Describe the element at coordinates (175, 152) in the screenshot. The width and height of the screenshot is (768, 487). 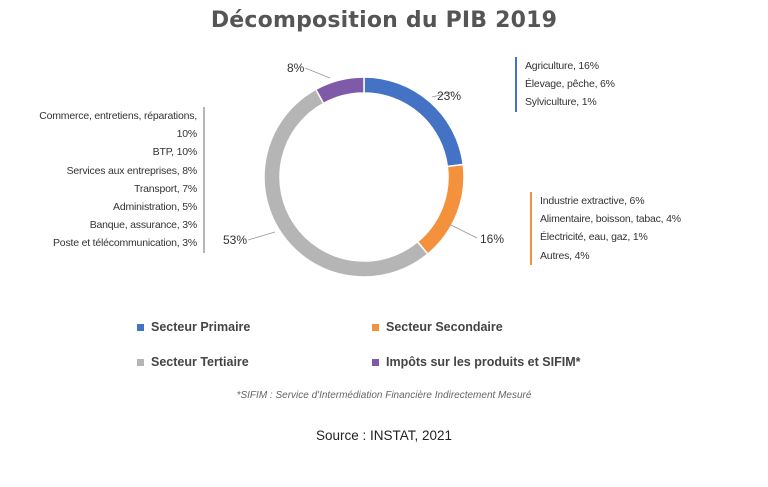
I see `tertiaire-detail: BTP, 10%` at that location.